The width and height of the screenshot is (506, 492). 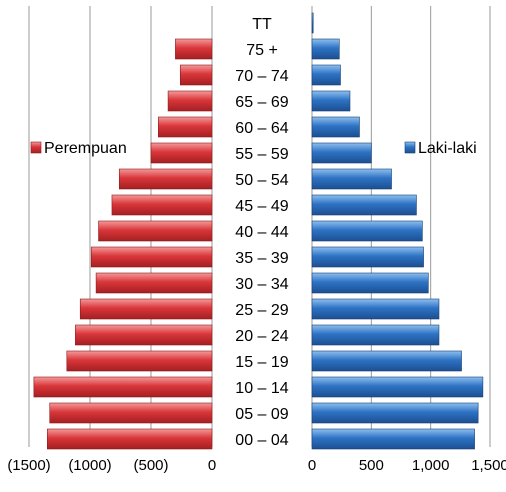 I want to click on bar-laki-laki-tt, so click(x=312, y=23).